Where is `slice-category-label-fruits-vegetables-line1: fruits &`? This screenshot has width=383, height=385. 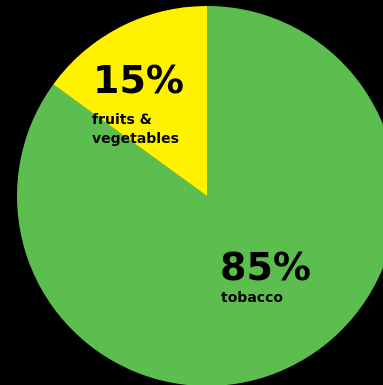
slice-category-label-fruits-vegetables-line1: fruits & is located at coordinates (122, 120).